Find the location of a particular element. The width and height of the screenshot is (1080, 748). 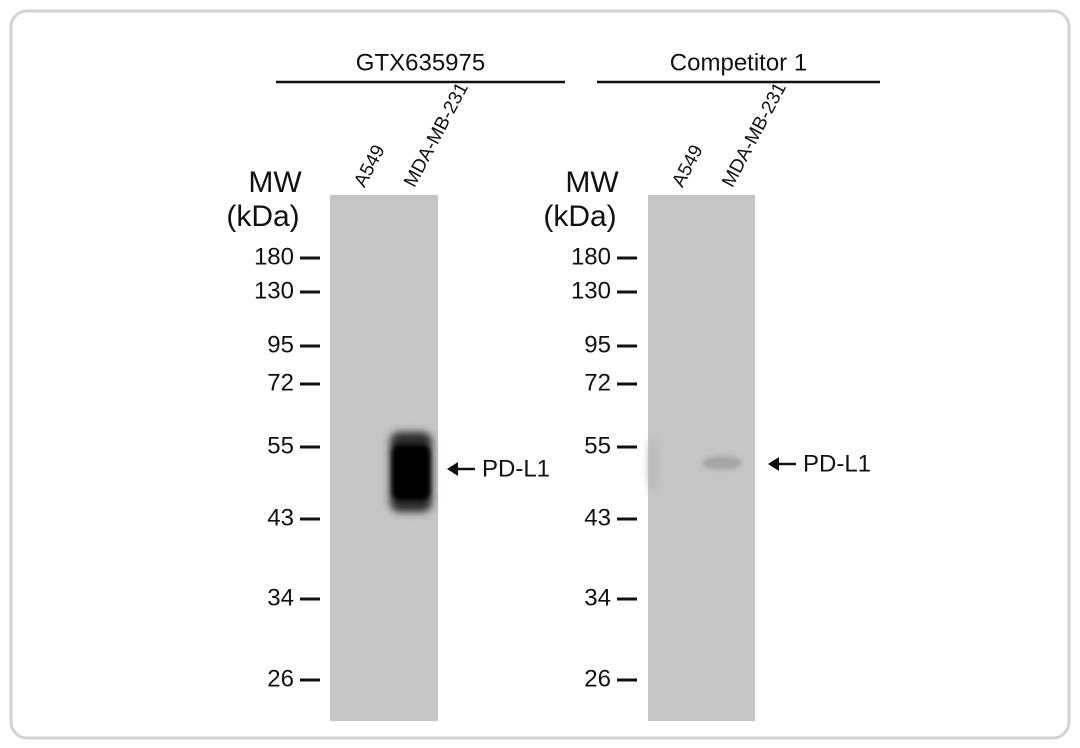

panel-title: Competitor 1 is located at coordinates (738, 62).